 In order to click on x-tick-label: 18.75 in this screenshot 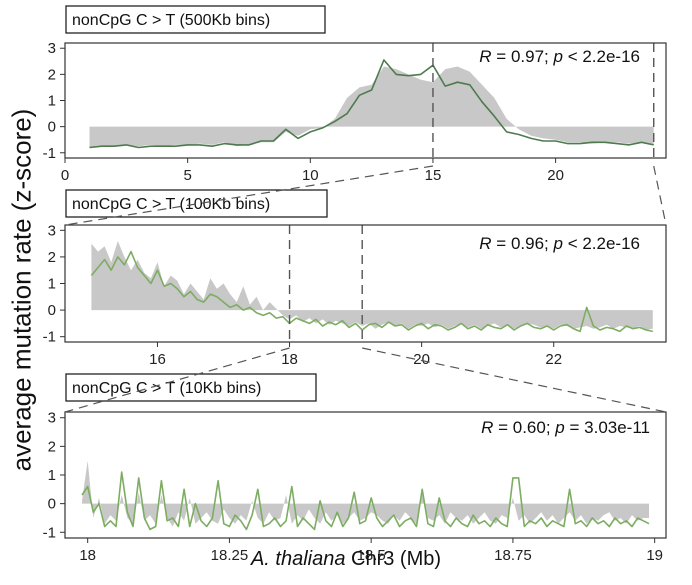, I will do `click(513, 555)`.